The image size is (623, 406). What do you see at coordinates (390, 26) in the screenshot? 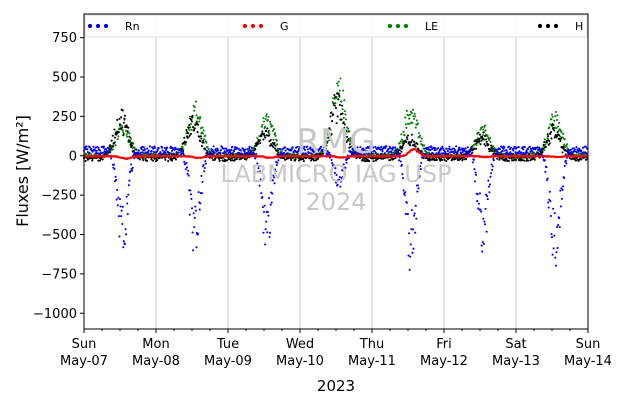
I see `legend-marker-le` at bounding box center [390, 26].